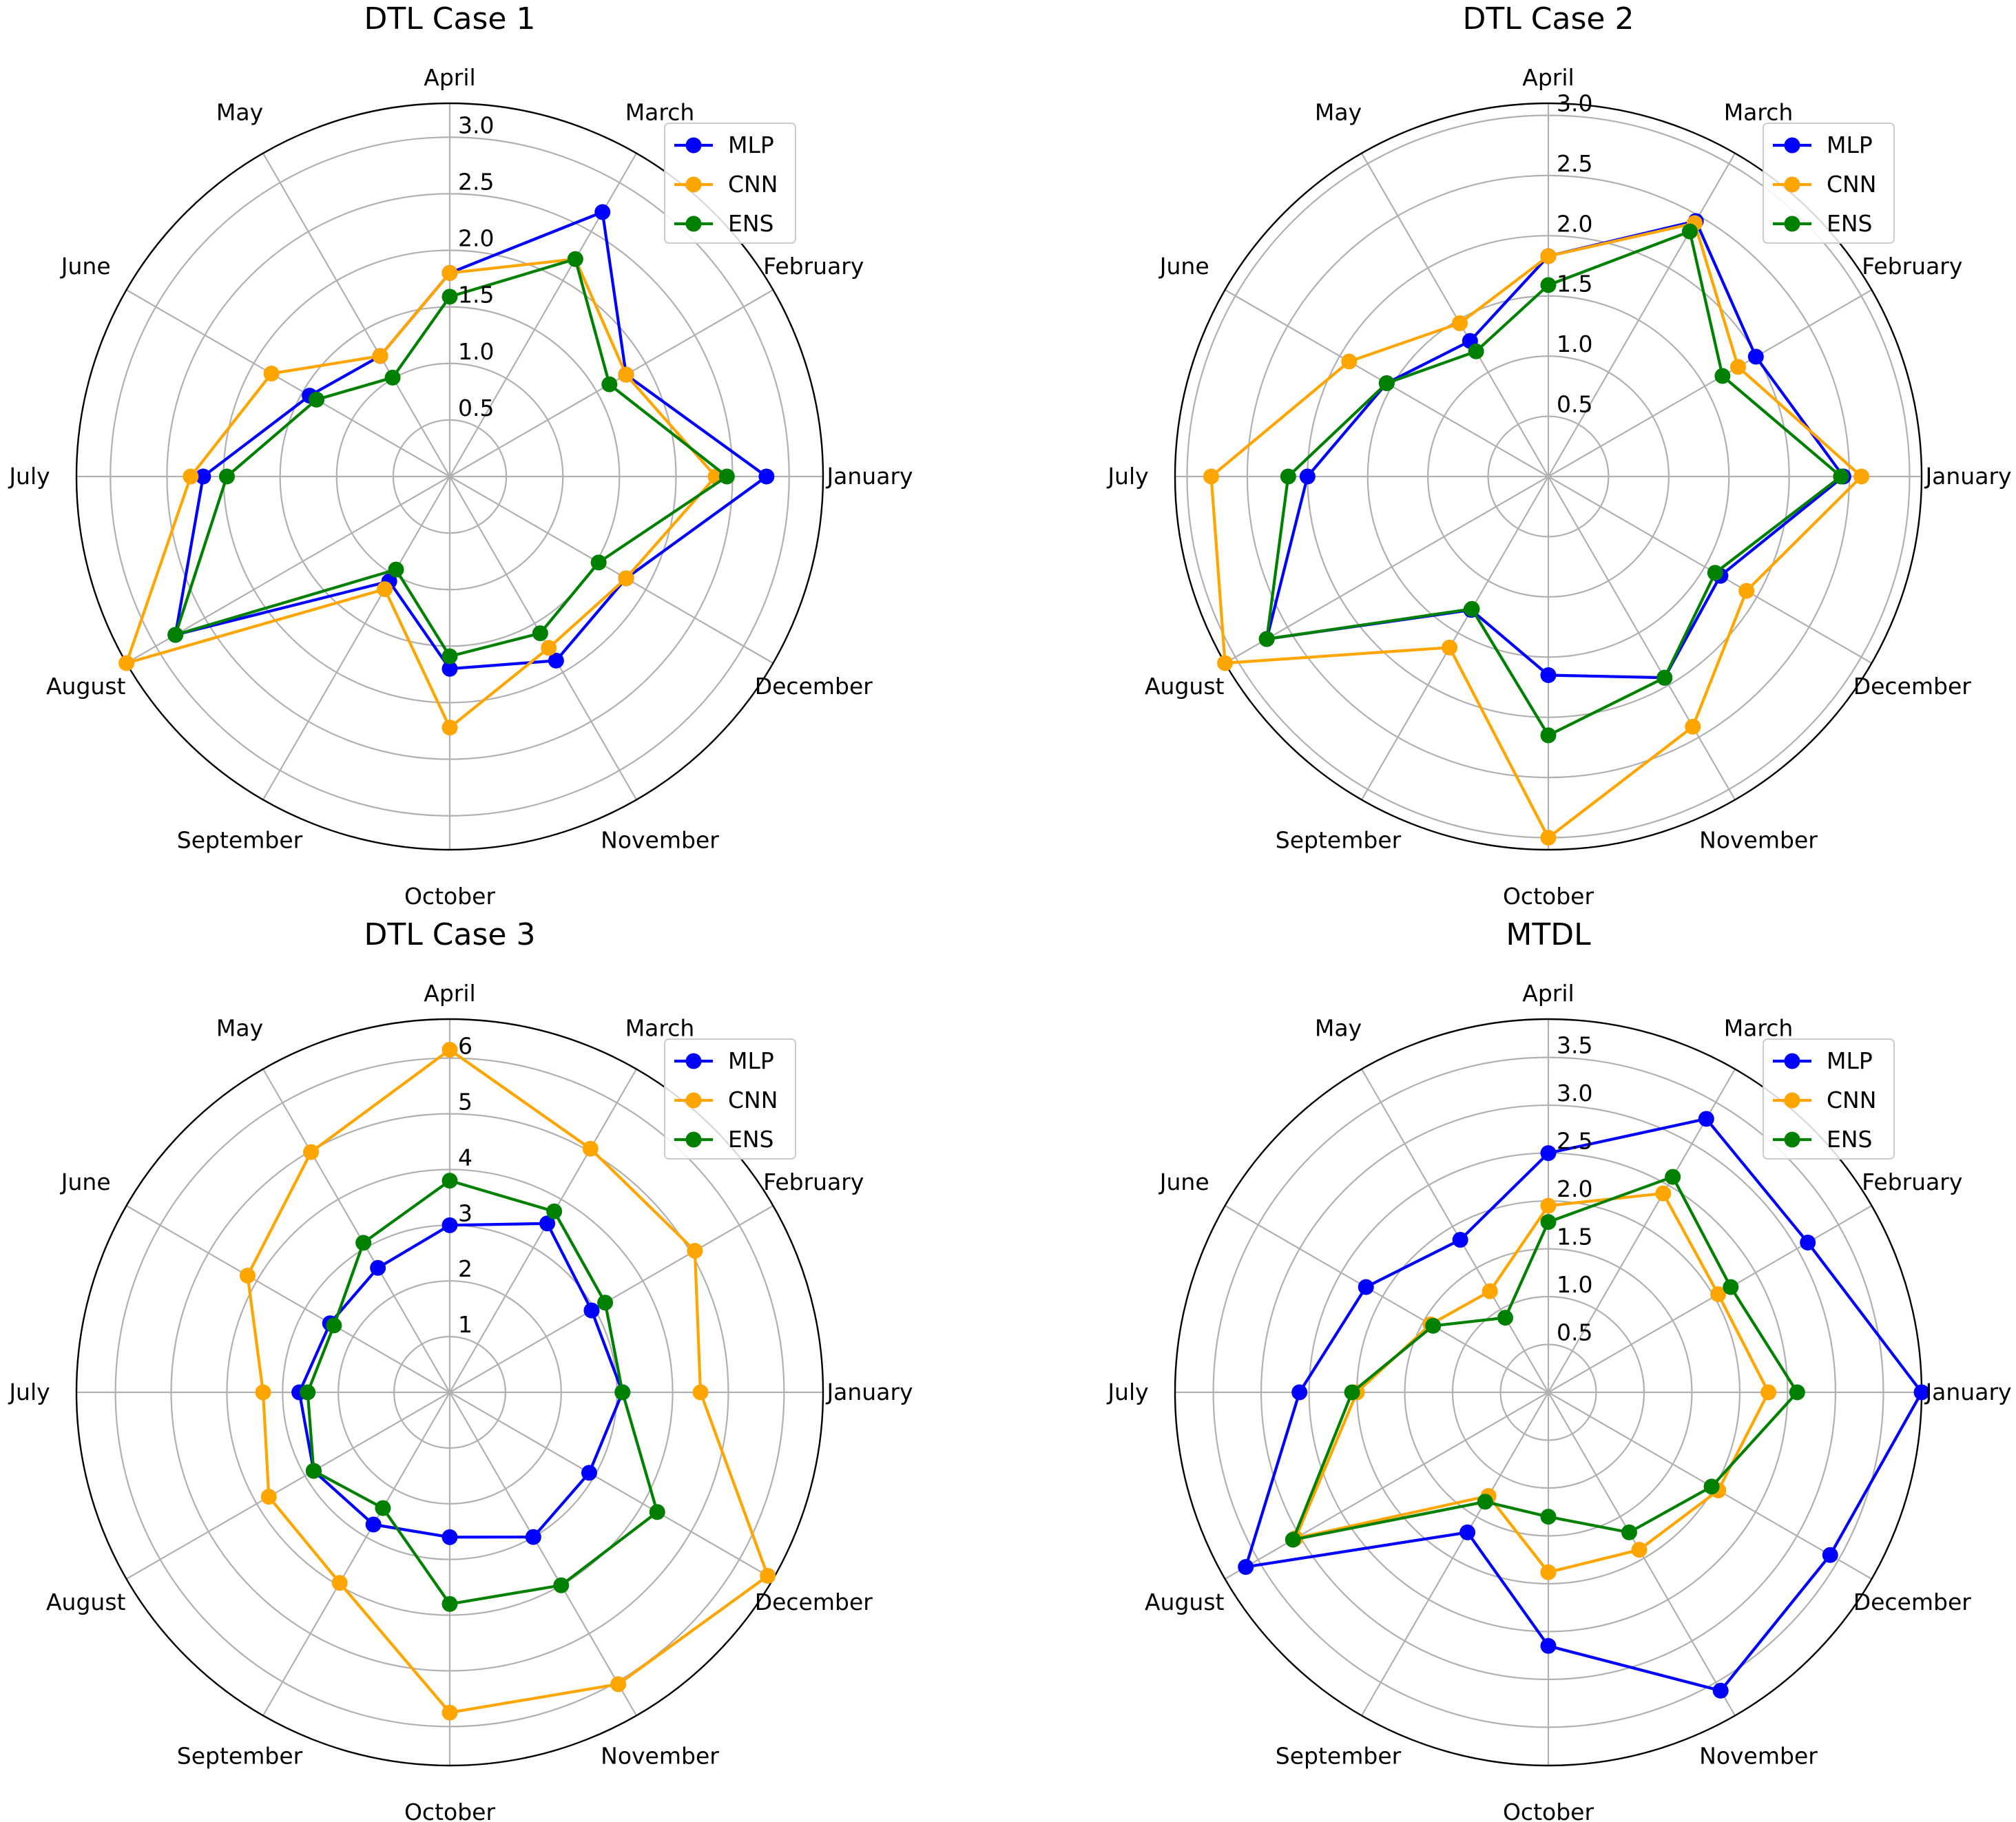 The width and height of the screenshot is (2016, 1822). What do you see at coordinates (396, 570) in the screenshot?
I see `ens-point-september` at bounding box center [396, 570].